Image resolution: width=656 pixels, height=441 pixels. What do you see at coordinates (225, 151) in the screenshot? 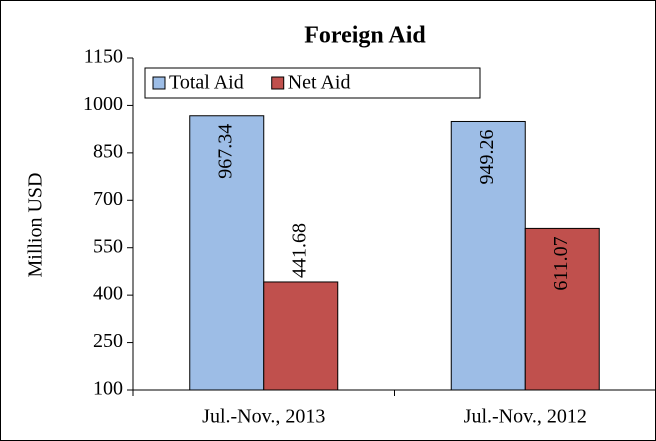
I see `data-label: 967.34` at bounding box center [225, 151].